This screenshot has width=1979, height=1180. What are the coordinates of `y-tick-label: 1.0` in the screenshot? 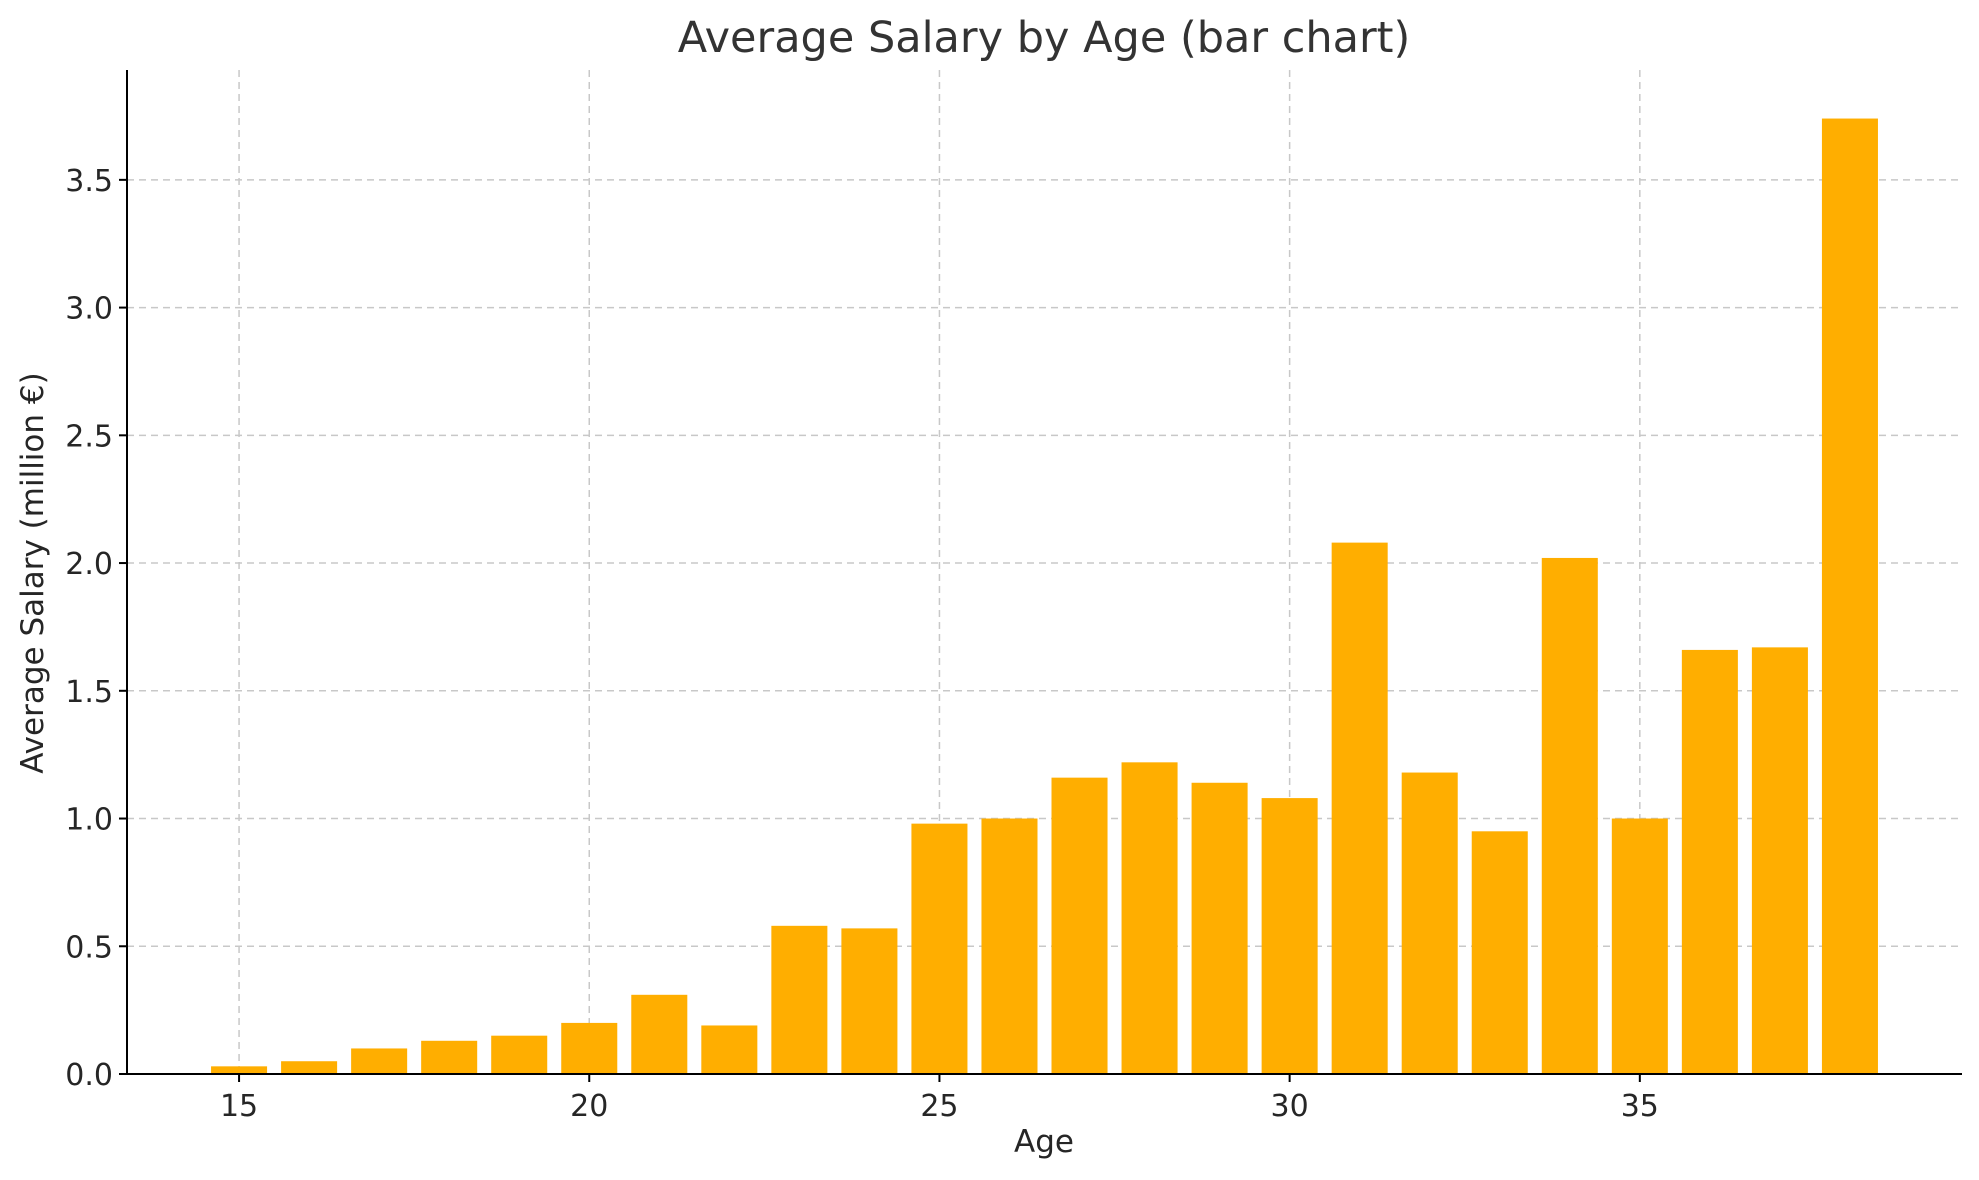 It's located at (89, 820).